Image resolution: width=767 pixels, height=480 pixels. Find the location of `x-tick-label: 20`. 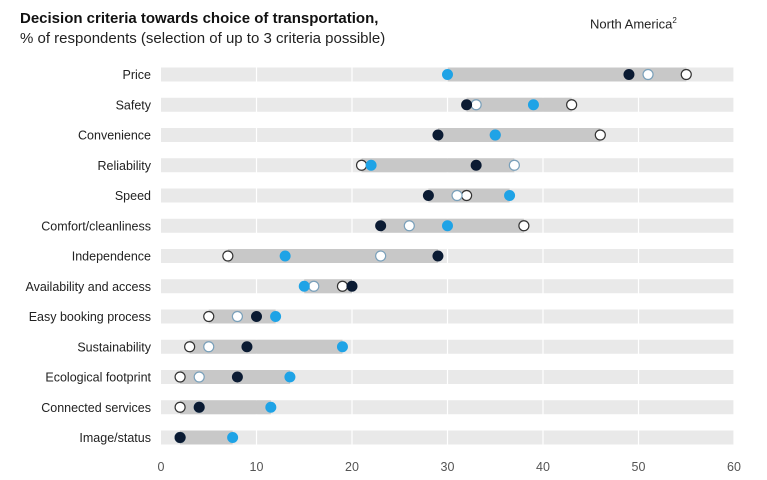

x-tick-label: 20 is located at coordinates (352, 467).